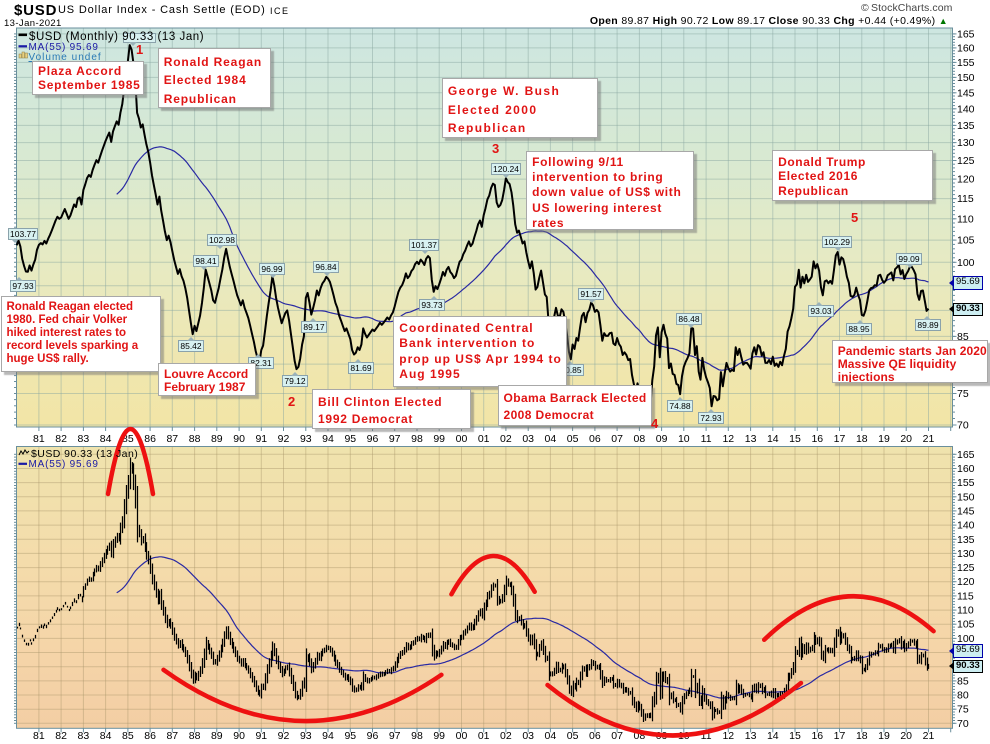  Describe the element at coordinates (684, 439) in the screenshot. I see `svg-text: 10` at that location.